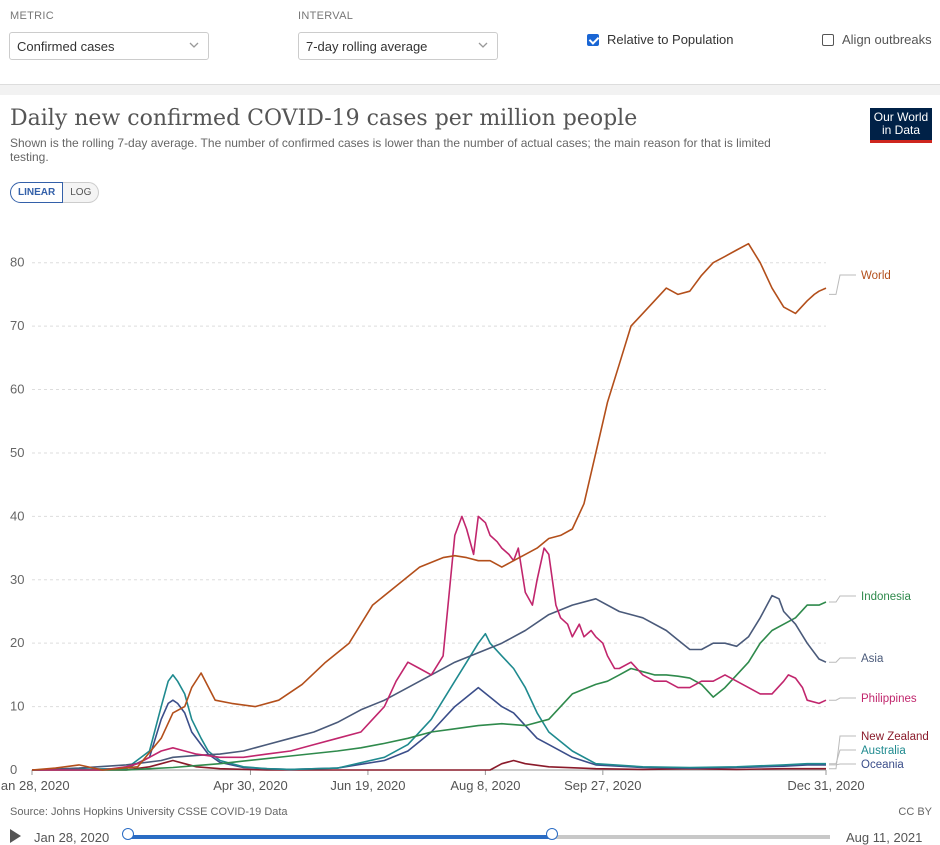  Describe the element at coordinates (17, 389) in the screenshot. I see `y-tick-label: 60` at that location.